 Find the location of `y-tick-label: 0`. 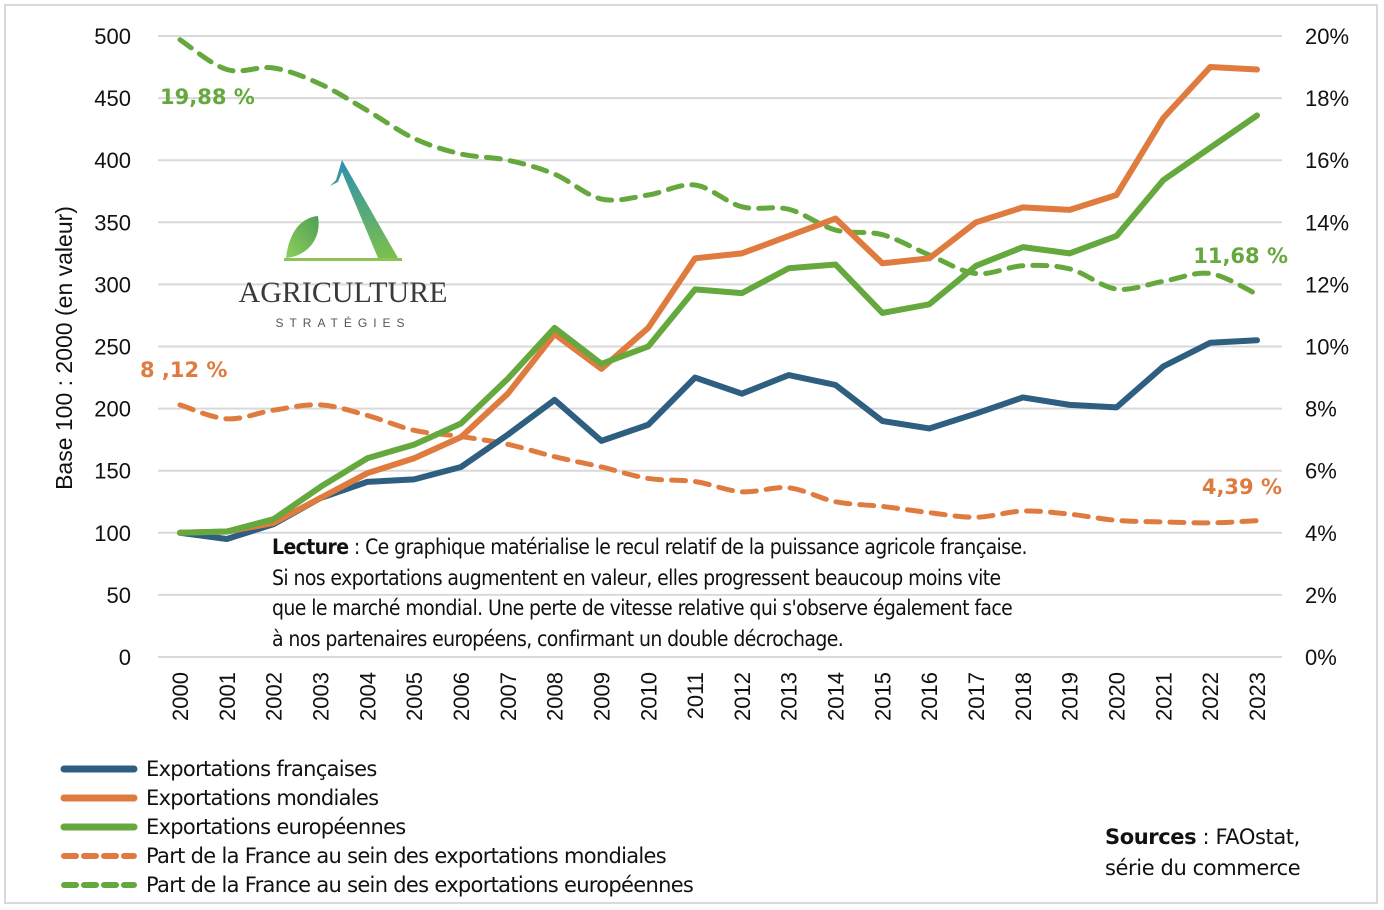

y-tick-label: 0 is located at coordinates (125, 657).